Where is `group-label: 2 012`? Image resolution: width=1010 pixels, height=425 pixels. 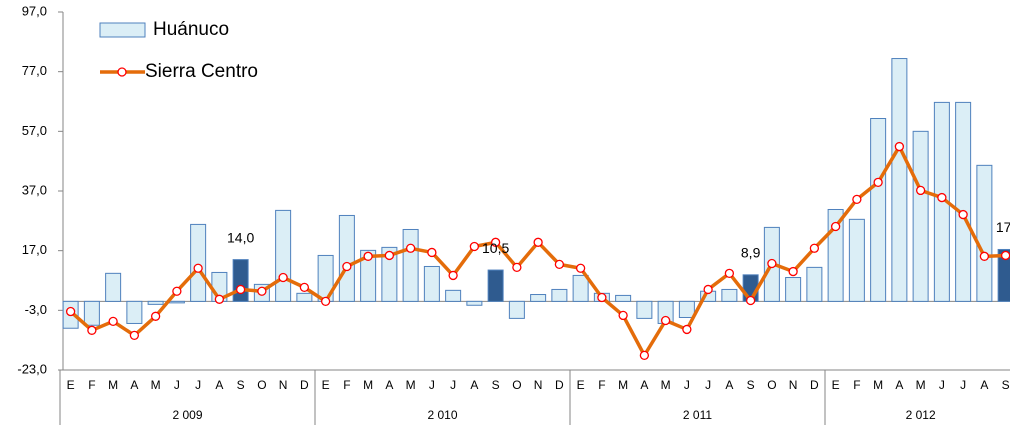 group-label: 2 012 is located at coordinates (921, 415).